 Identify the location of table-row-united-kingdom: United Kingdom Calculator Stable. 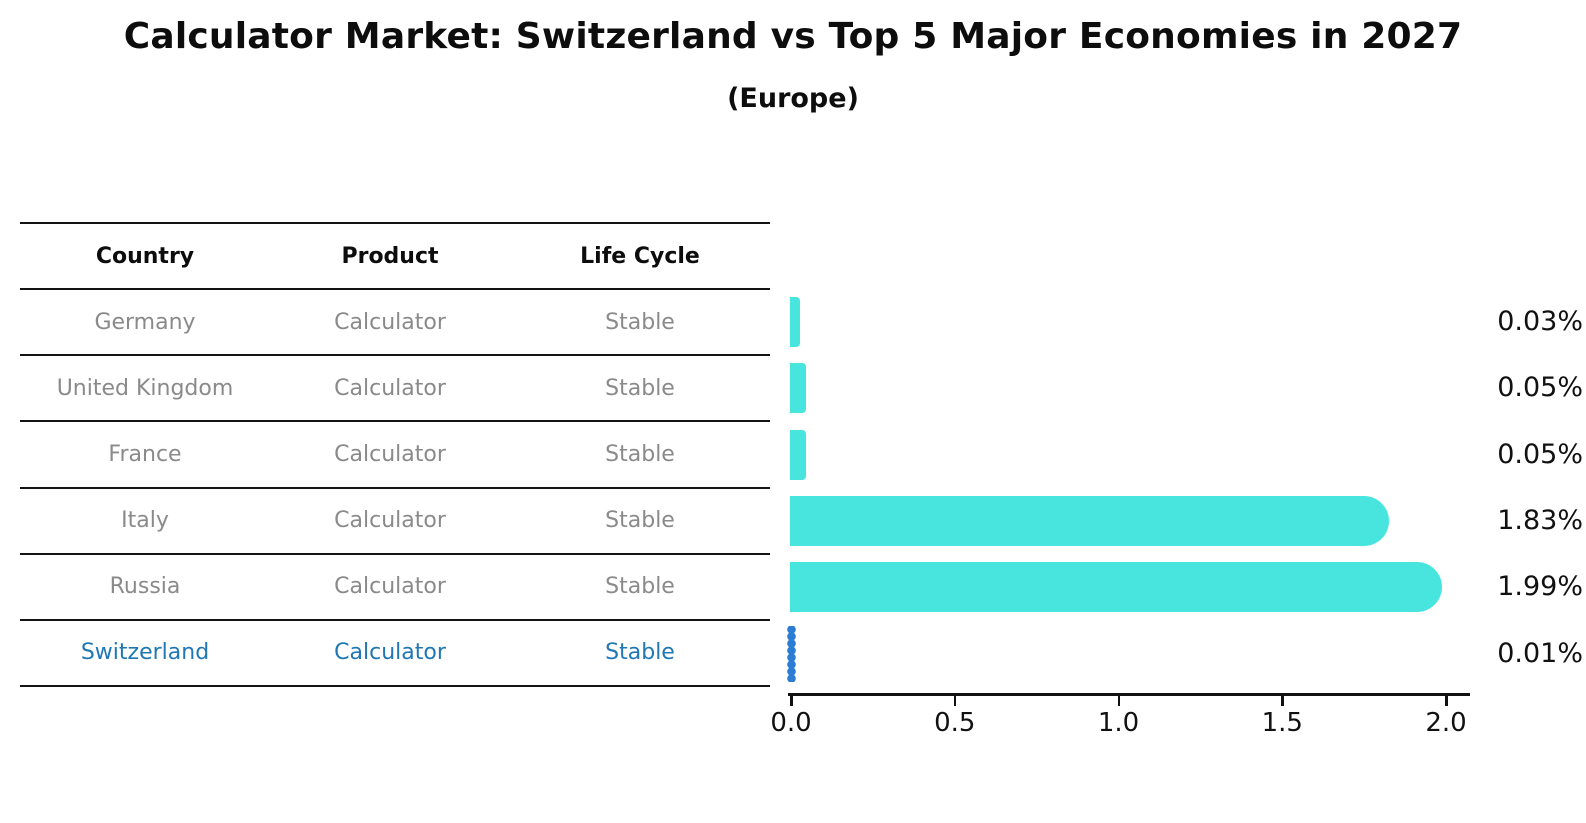
(395, 387).